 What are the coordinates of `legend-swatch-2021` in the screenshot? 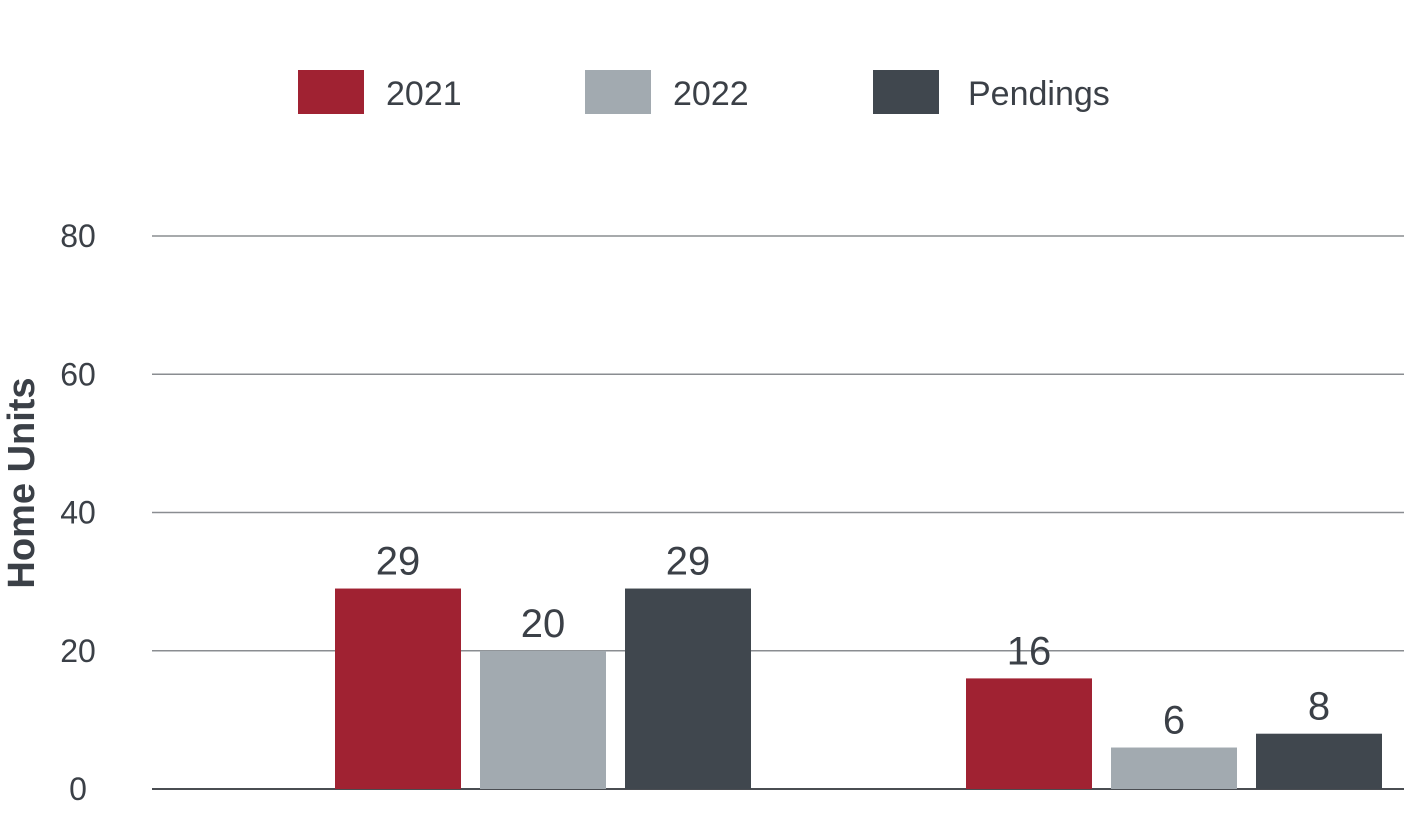 It's located at (331, 92).